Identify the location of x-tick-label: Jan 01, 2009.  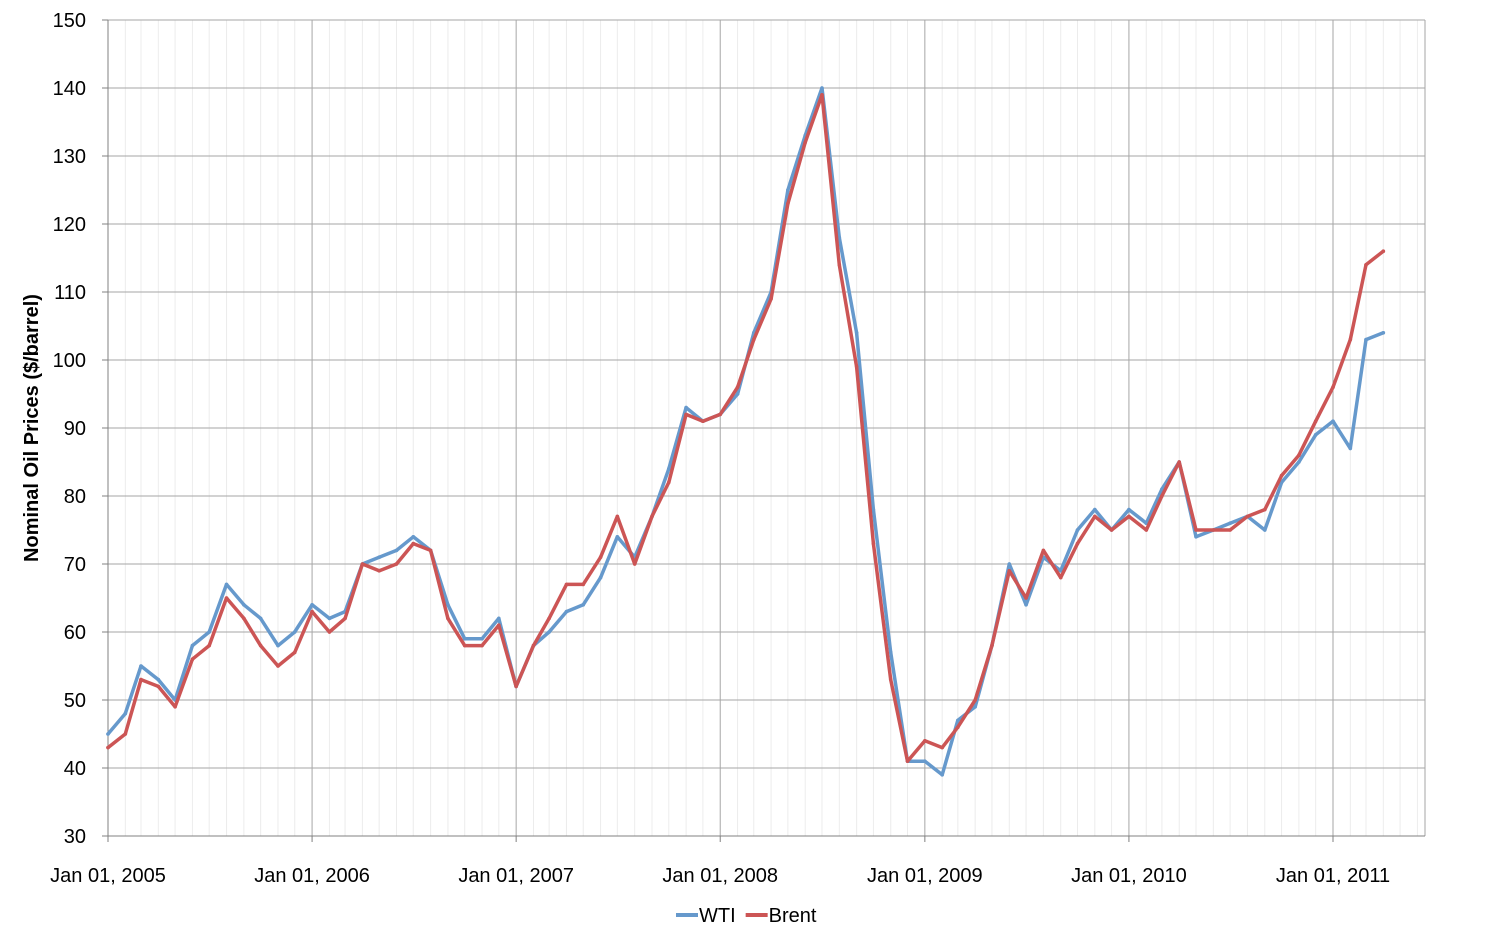
(925, 876).